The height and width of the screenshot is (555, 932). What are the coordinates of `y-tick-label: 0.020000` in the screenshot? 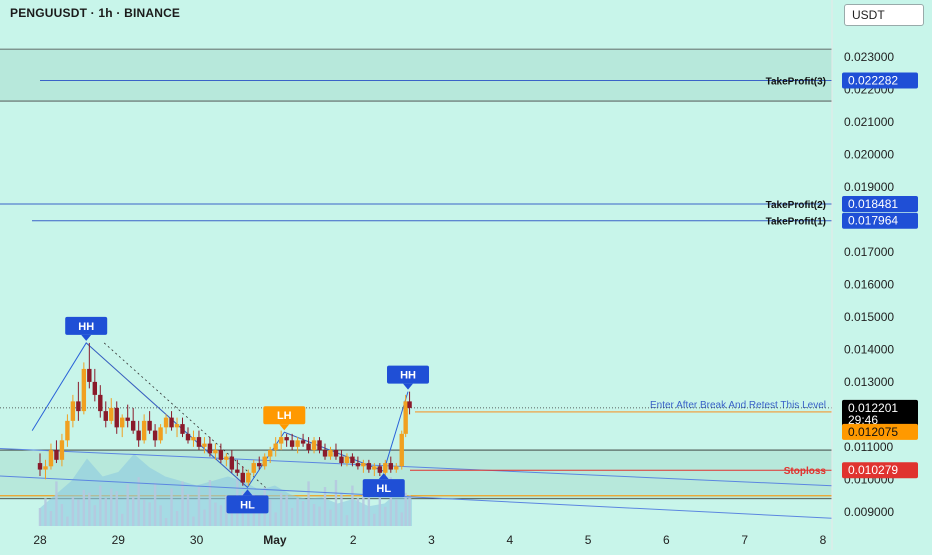 It's located at (869, 155).